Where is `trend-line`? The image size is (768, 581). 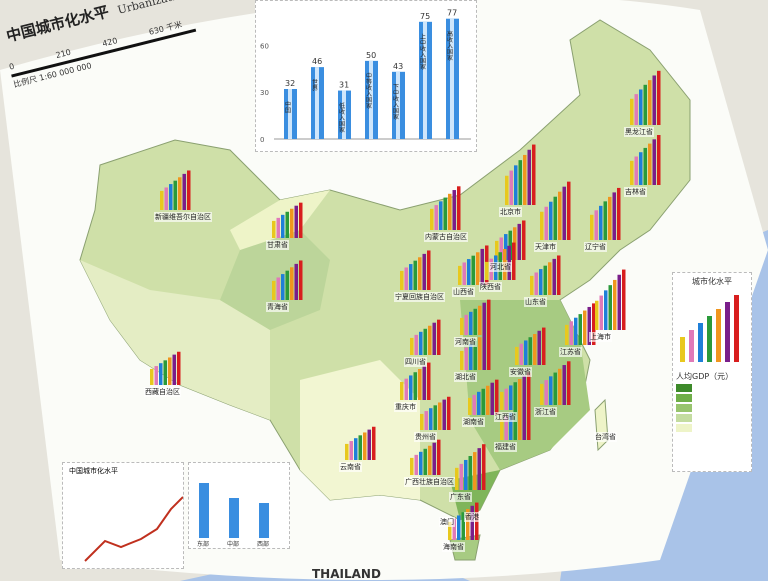 trend-line is located at coordinates (134, 529).